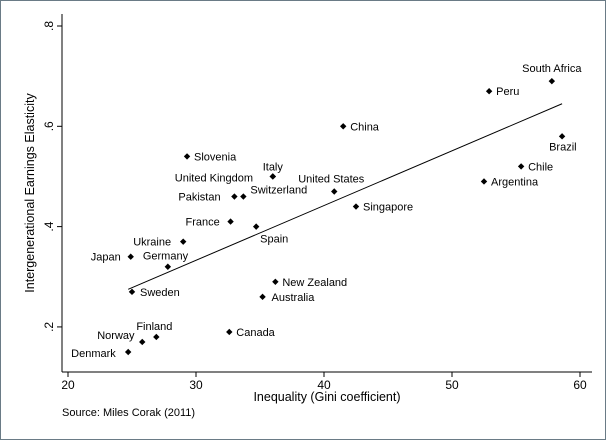 This screenshot has width=606, height=440. What do you see at coordinates (552, 81) in the screenshot?
I see `point-south-africa` at bounding box center [552, 81].